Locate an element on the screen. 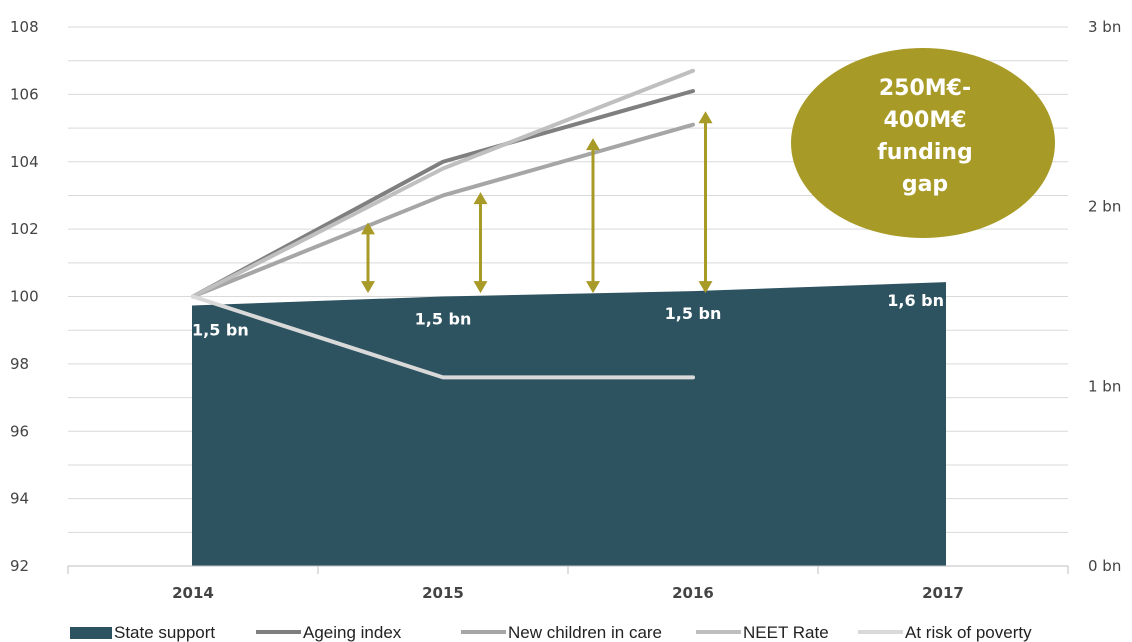  legend-swatch is located at coordinates (91, 633).